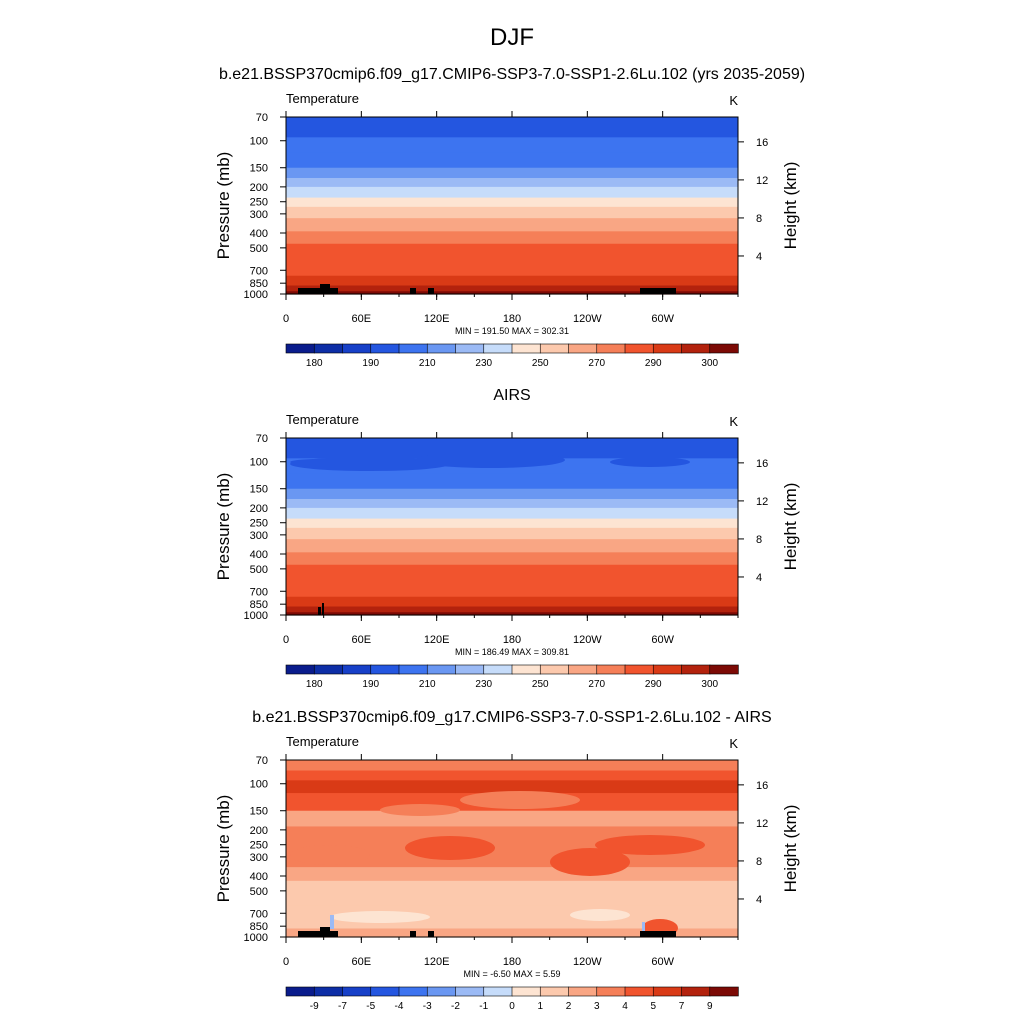 The height and width of the screenshot is (1024, 1024). Describe the element at coordinates (710, 1006) in the screenshot. I see `colorbar-label: 9` at that location.